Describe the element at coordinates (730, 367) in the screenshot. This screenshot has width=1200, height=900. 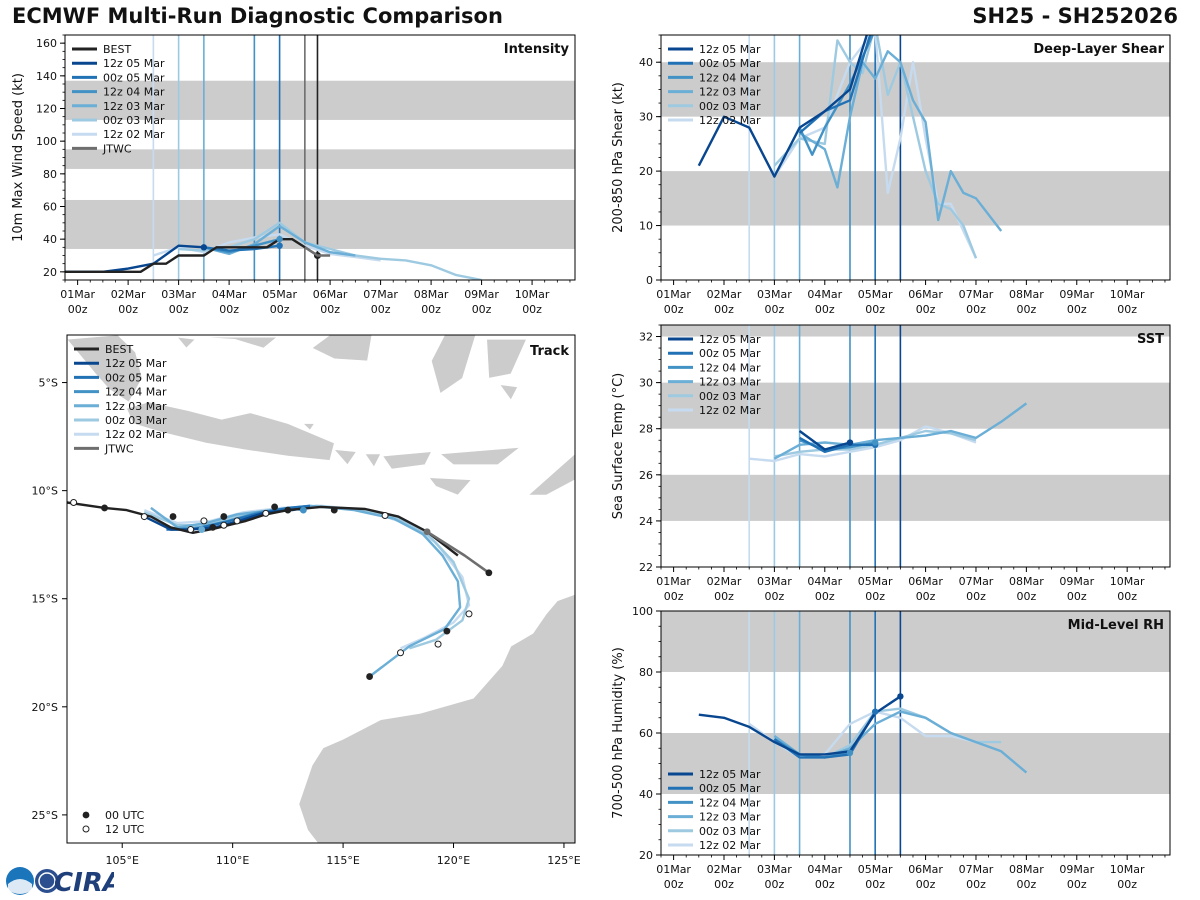
I see `sst-legend-label: 12z 04 Mar` at that location.